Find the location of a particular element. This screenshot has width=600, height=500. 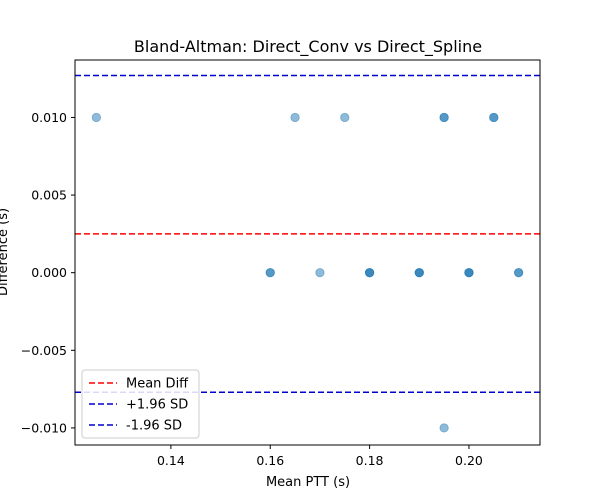

legend-label: +1.96 SD is located at coordinates (157, 405).